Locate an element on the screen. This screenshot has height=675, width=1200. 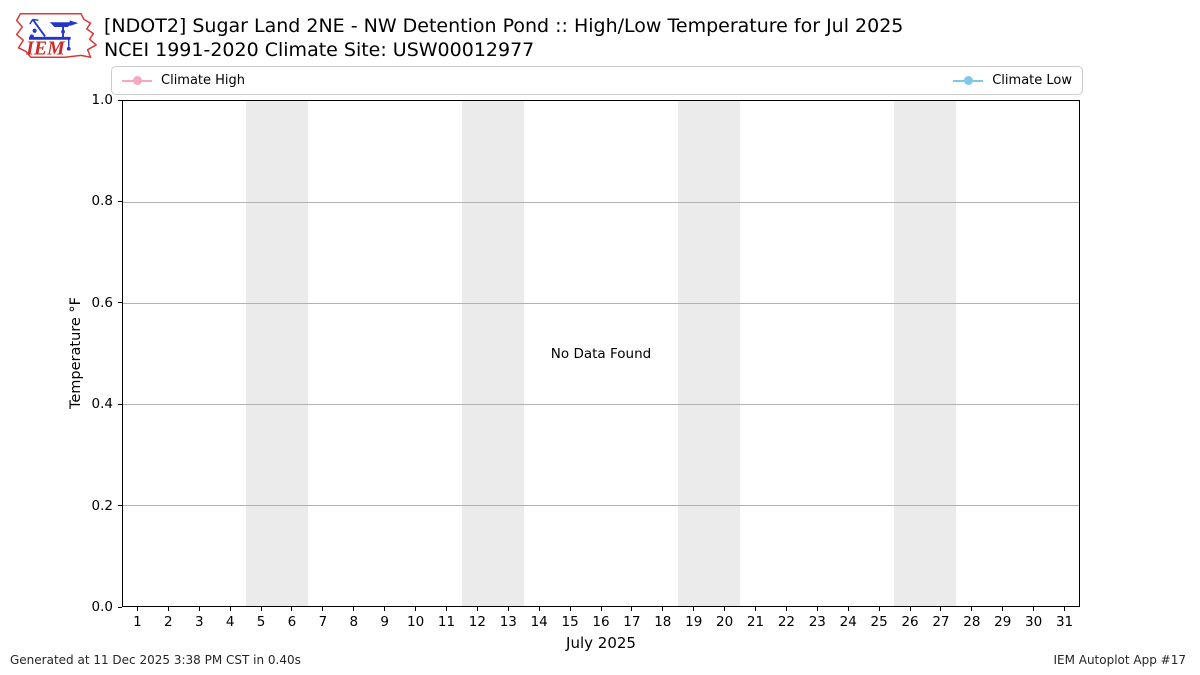
x-tick-label: 20 is located at coordinates (725, 622).